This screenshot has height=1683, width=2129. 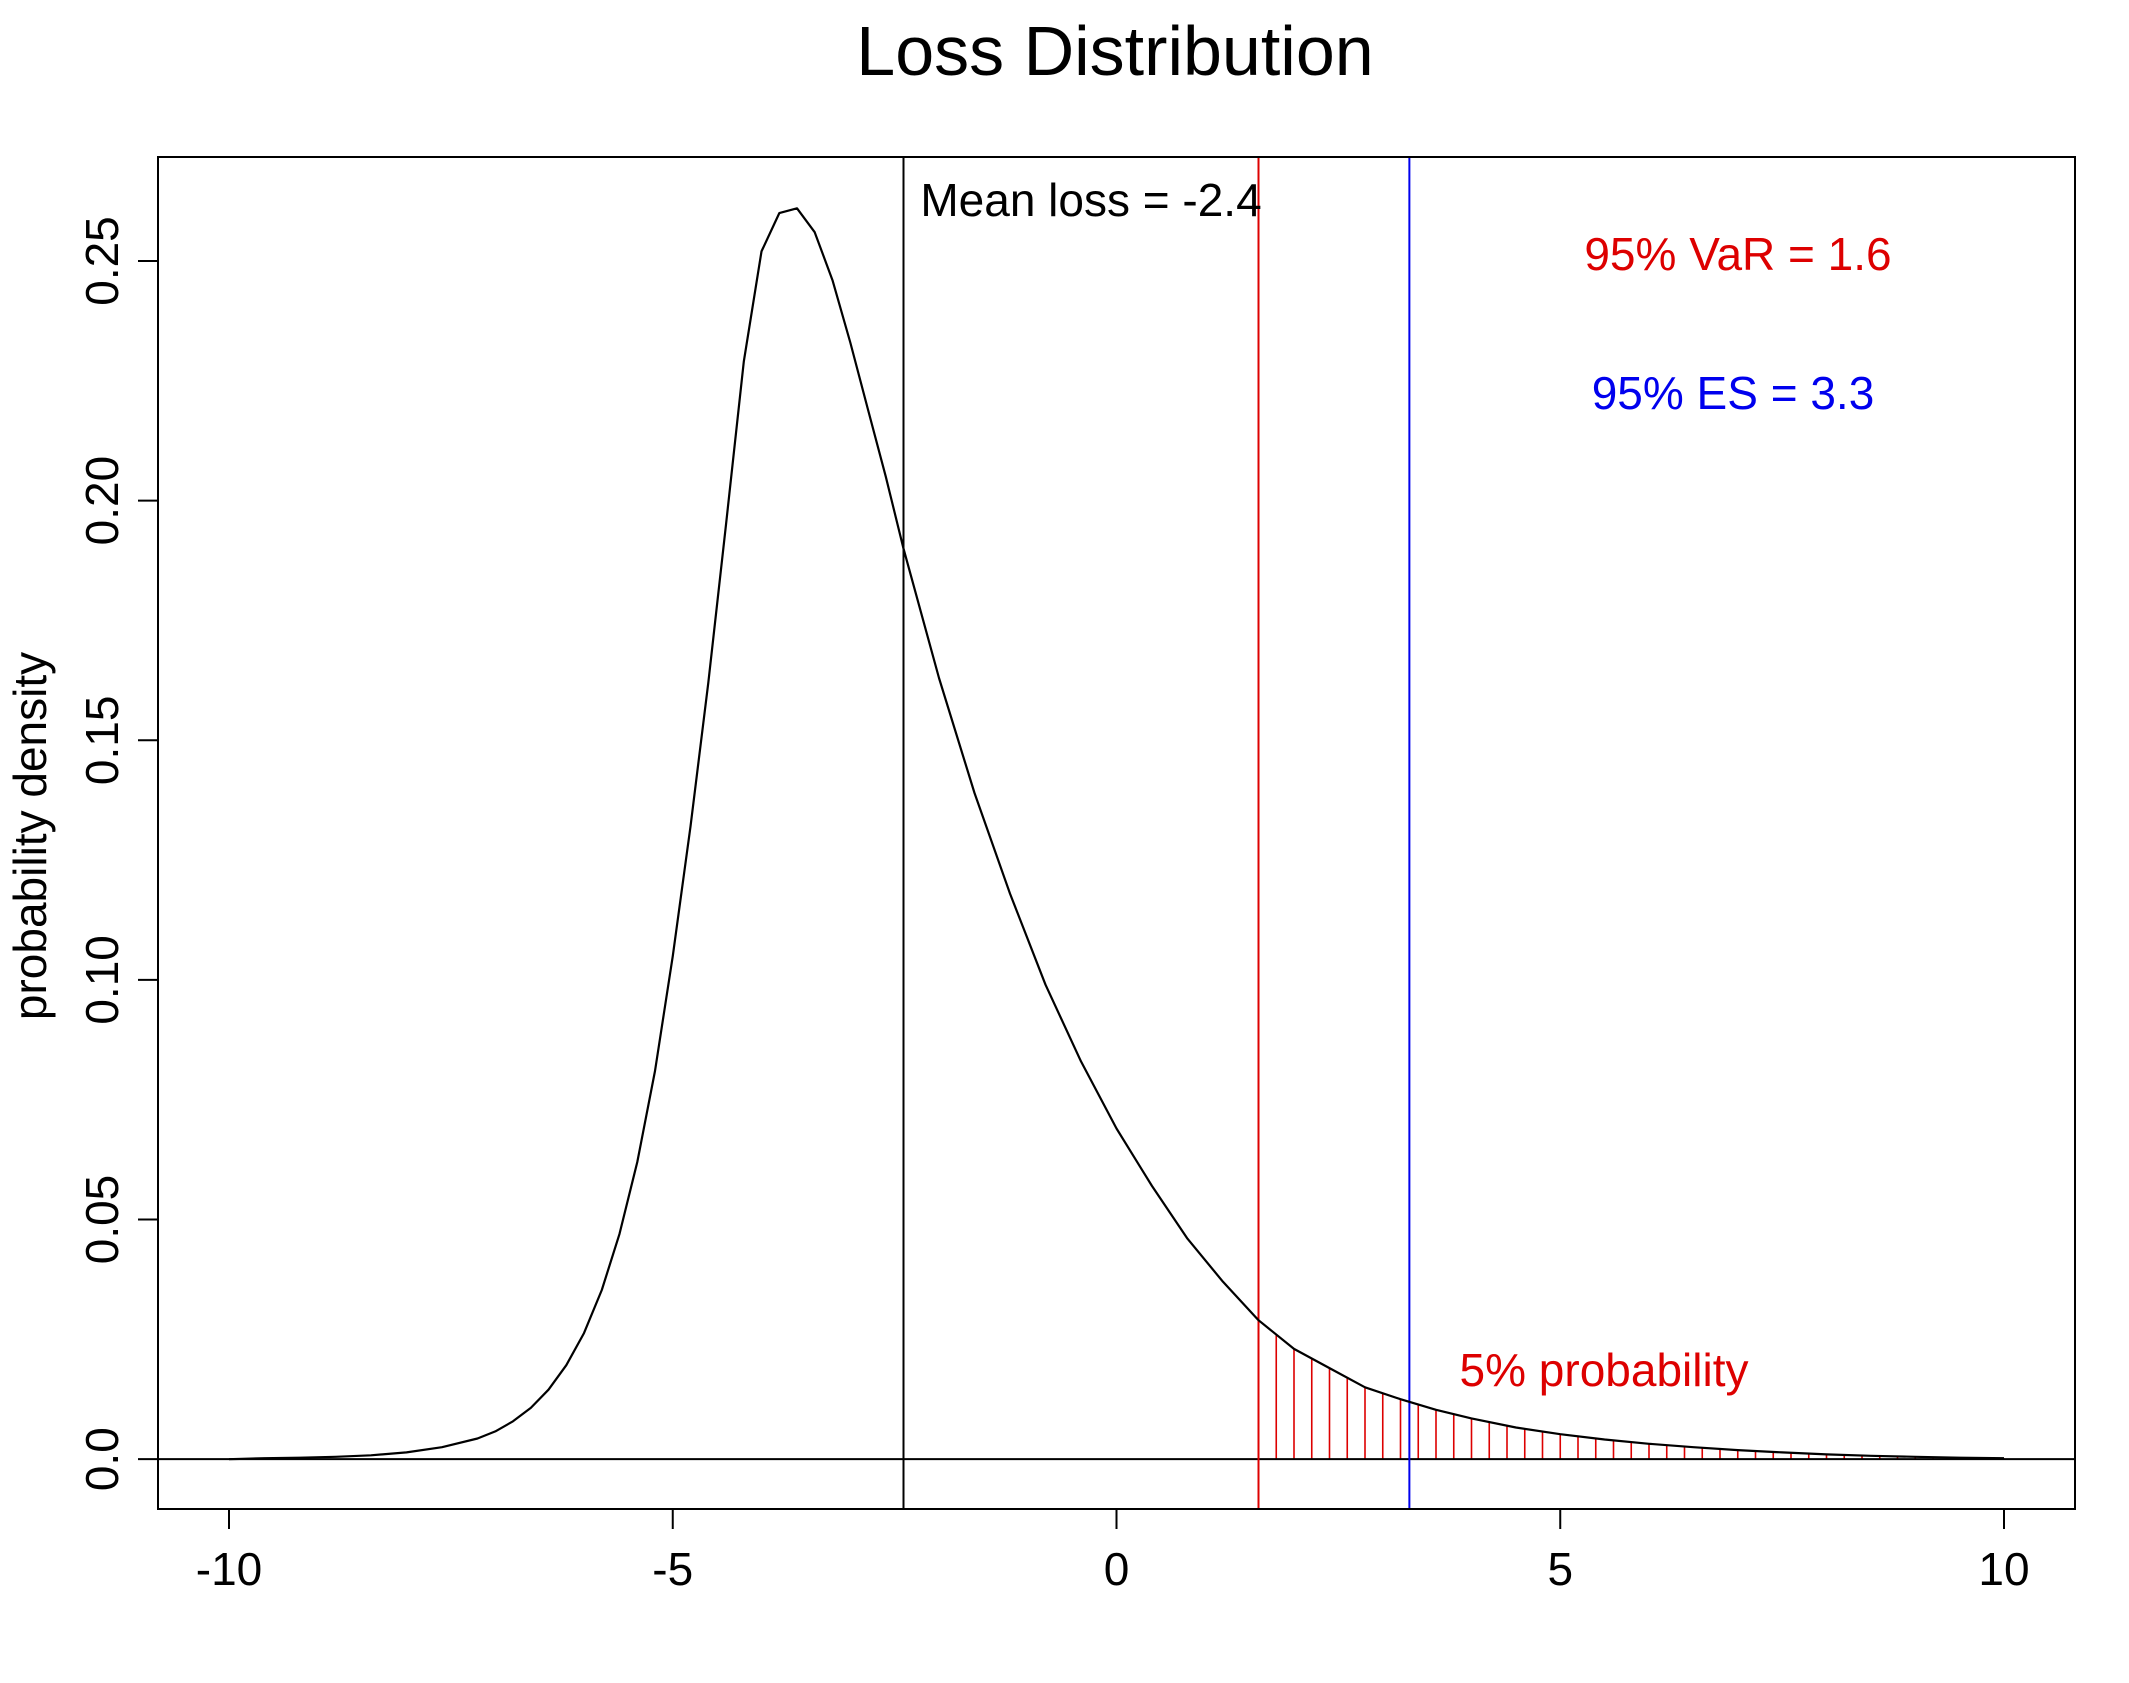 I want to click on es-label: 95% ES = 3.3, so click(x=1733, y=393).